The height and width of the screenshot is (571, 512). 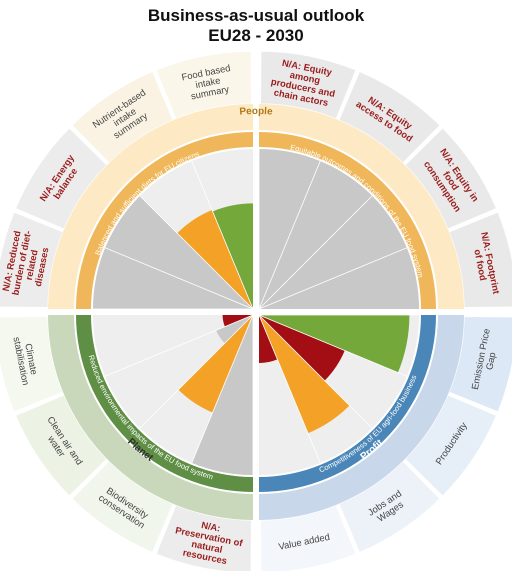 I want to click on chart-title: Business-as-usual outlook EU28 - 2030, so click(x=256, y=26).